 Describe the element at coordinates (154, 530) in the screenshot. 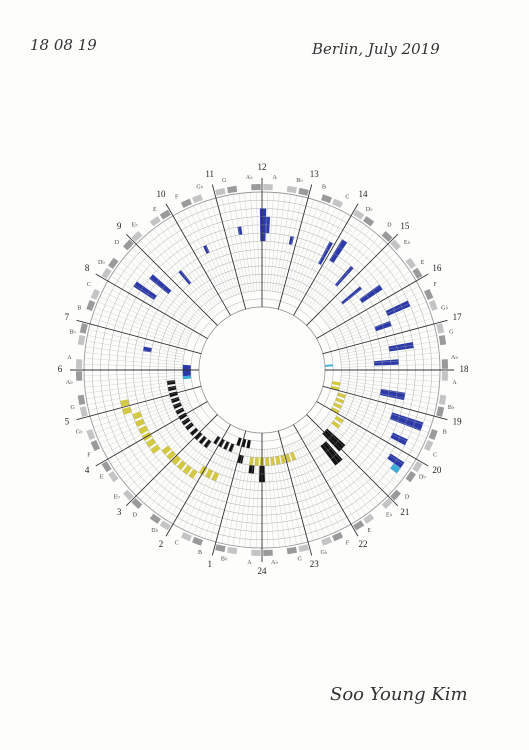

I see `note-label: D♭` at that location.